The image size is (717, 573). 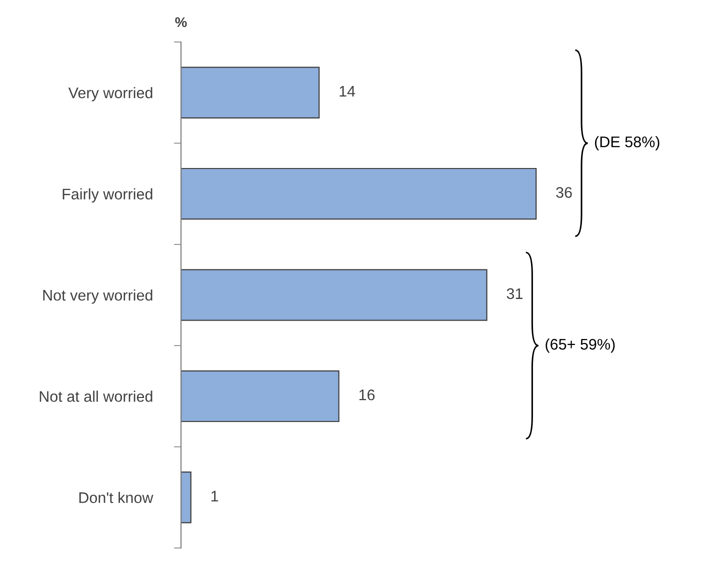 What do you see at coordinates (580, 345) in the screenshot?
I see `text: (65+ 59%)` at bounding box center [580, 345].